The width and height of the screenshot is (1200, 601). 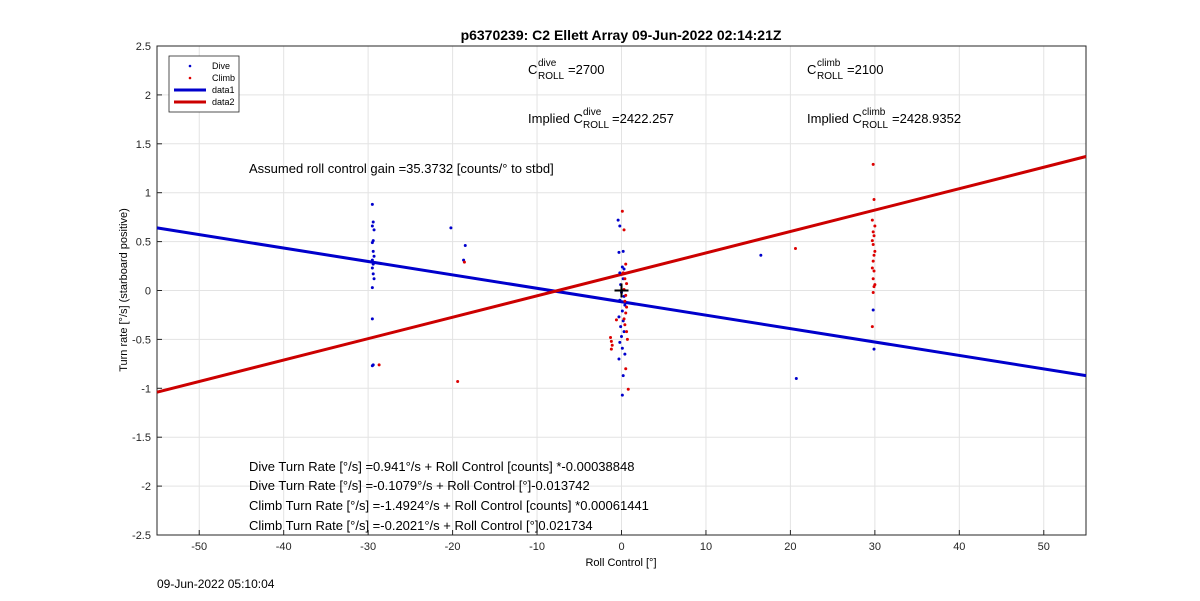 I want to click on x-tick-label: 40, so click(x=959, y=547).